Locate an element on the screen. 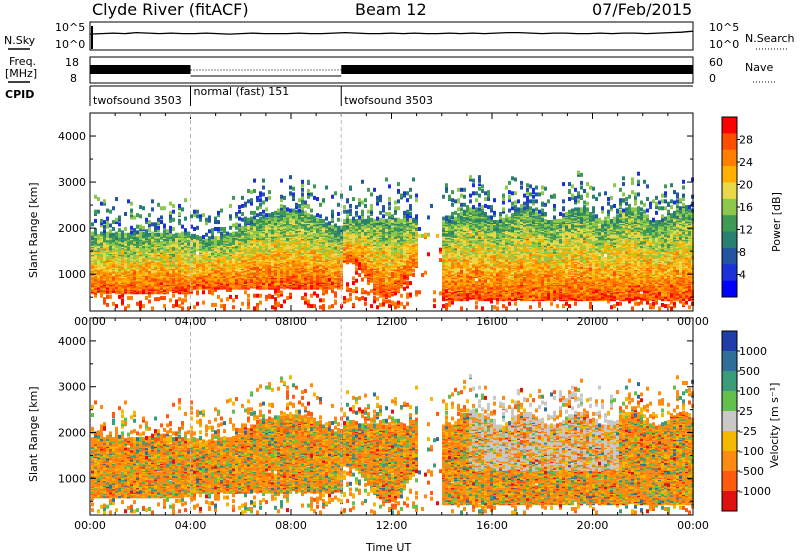  noise-right-tick-high: 10^5 is located at coordinates (724, 27).